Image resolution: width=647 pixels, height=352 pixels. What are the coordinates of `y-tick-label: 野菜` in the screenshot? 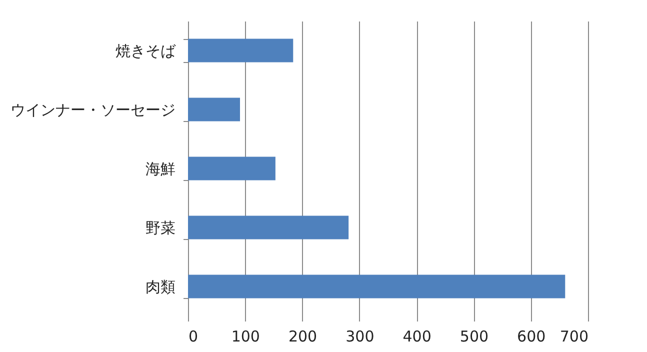 It's located at (161, 228).